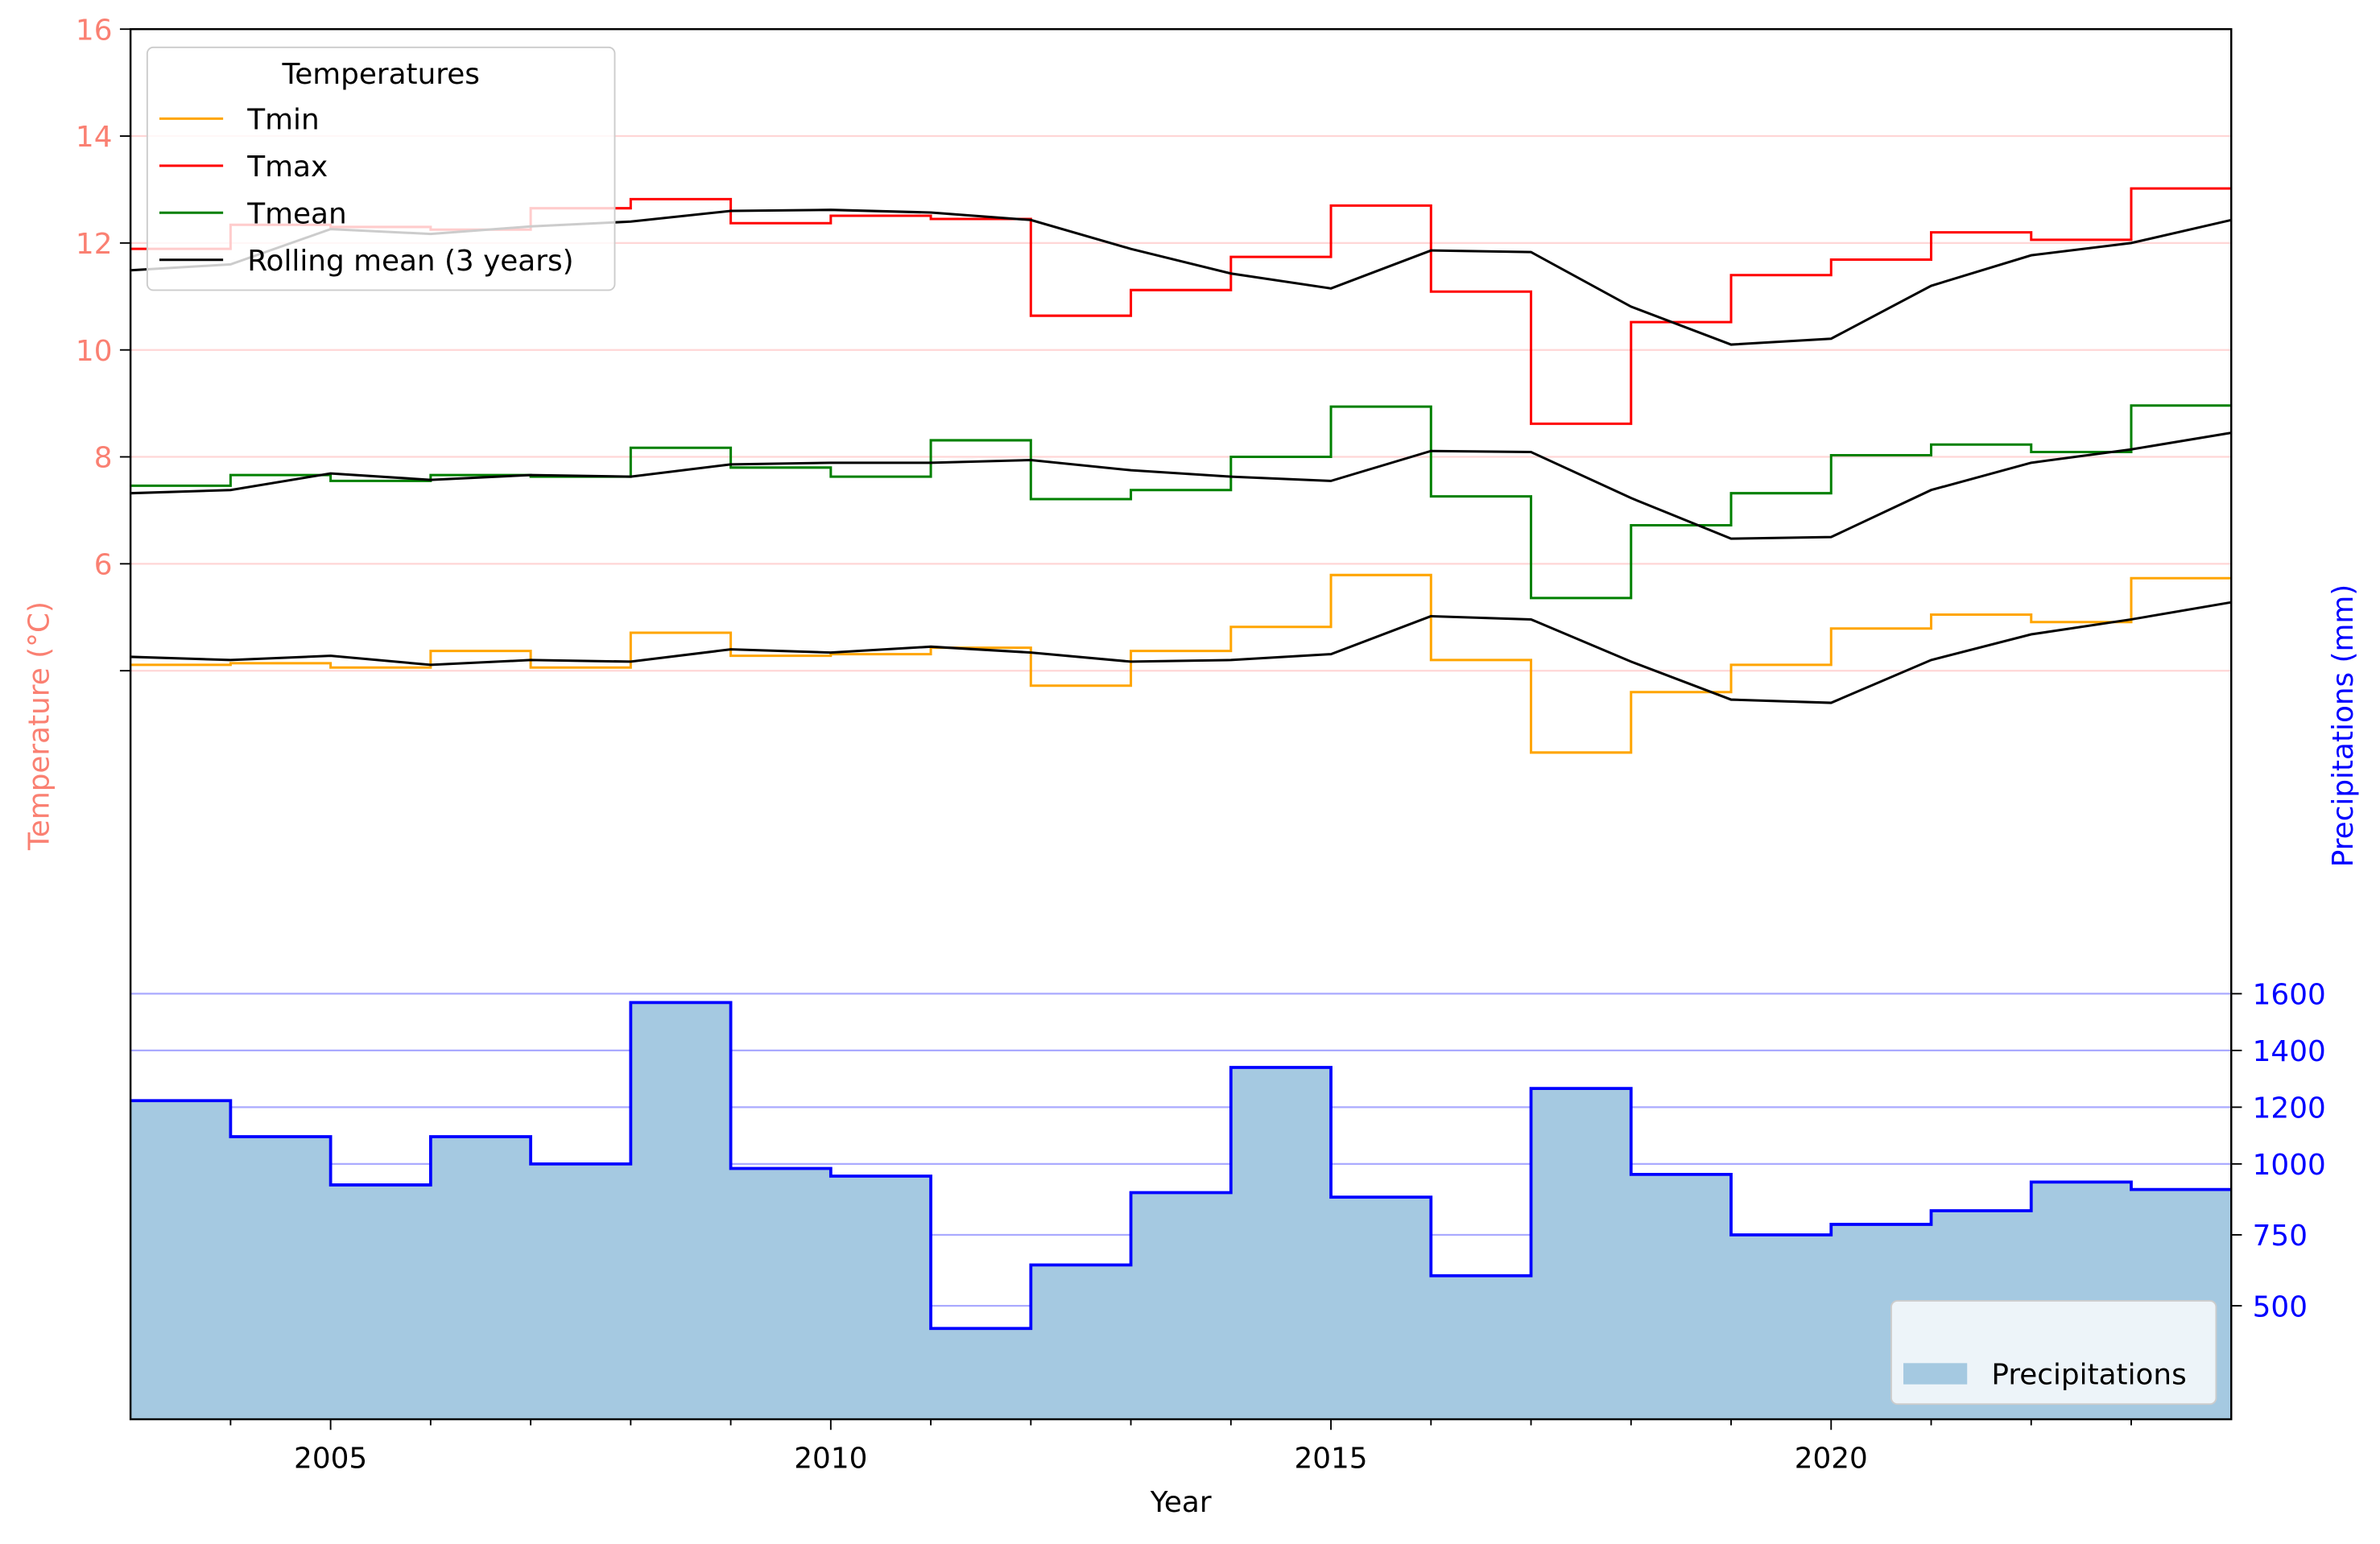  Describe the element at coordinates (2289, 1051) in the screenshot. I see `right-tick-label: 1400` at that location.